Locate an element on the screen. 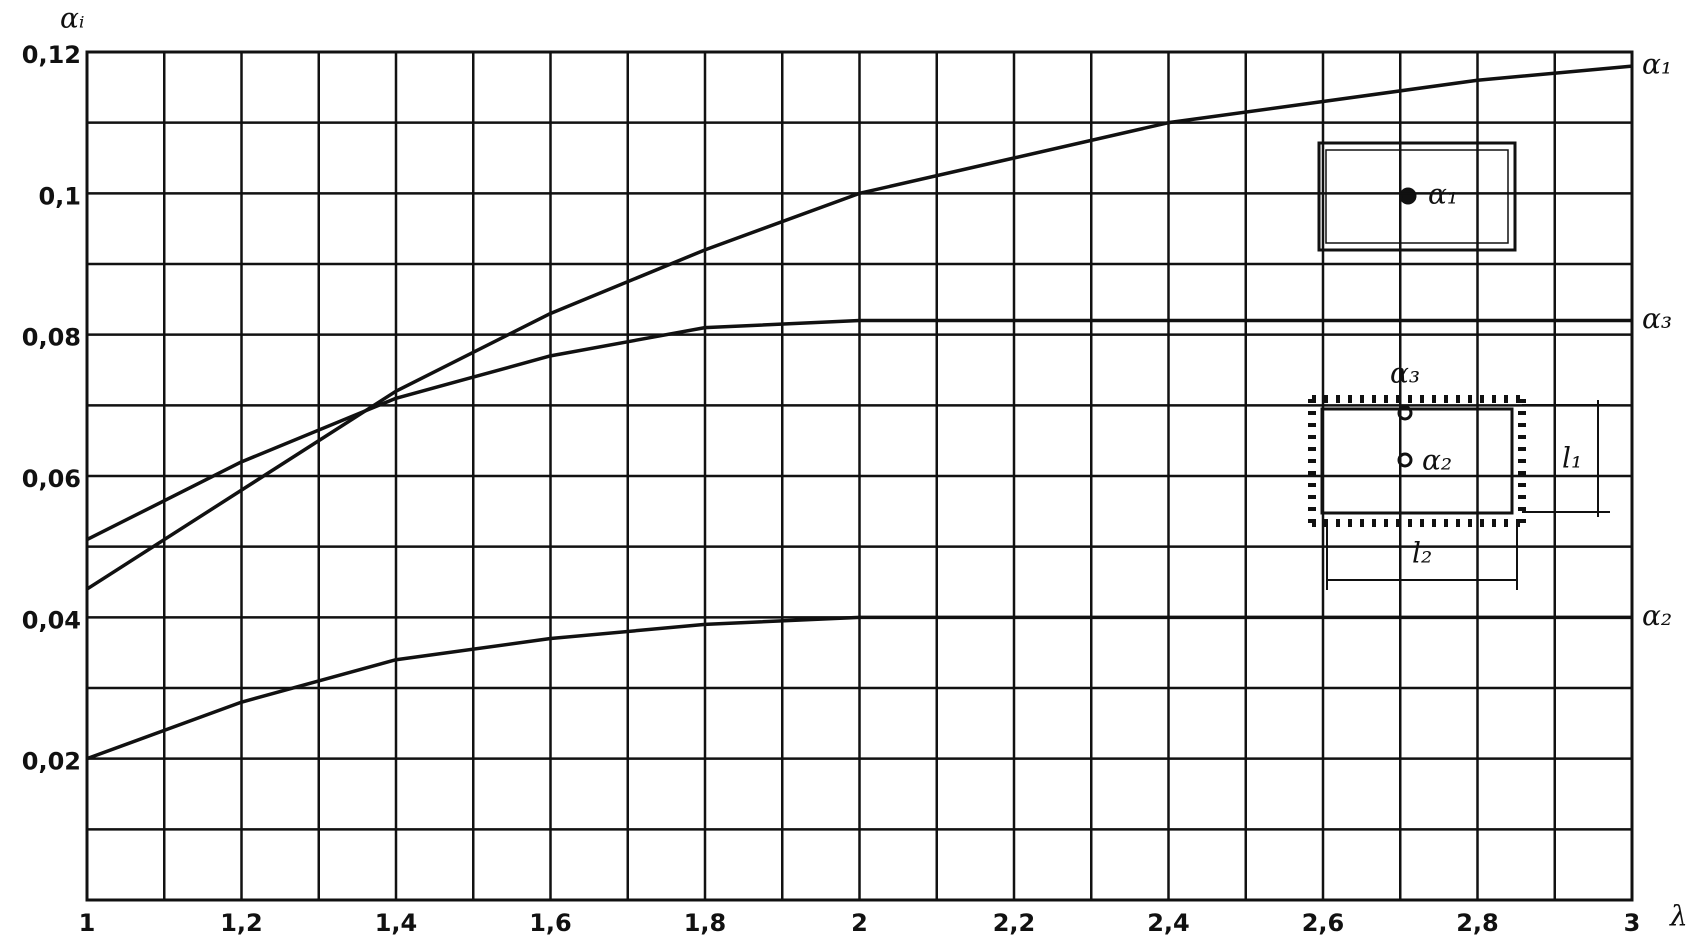  series-line is located at coordinates (859, 688).